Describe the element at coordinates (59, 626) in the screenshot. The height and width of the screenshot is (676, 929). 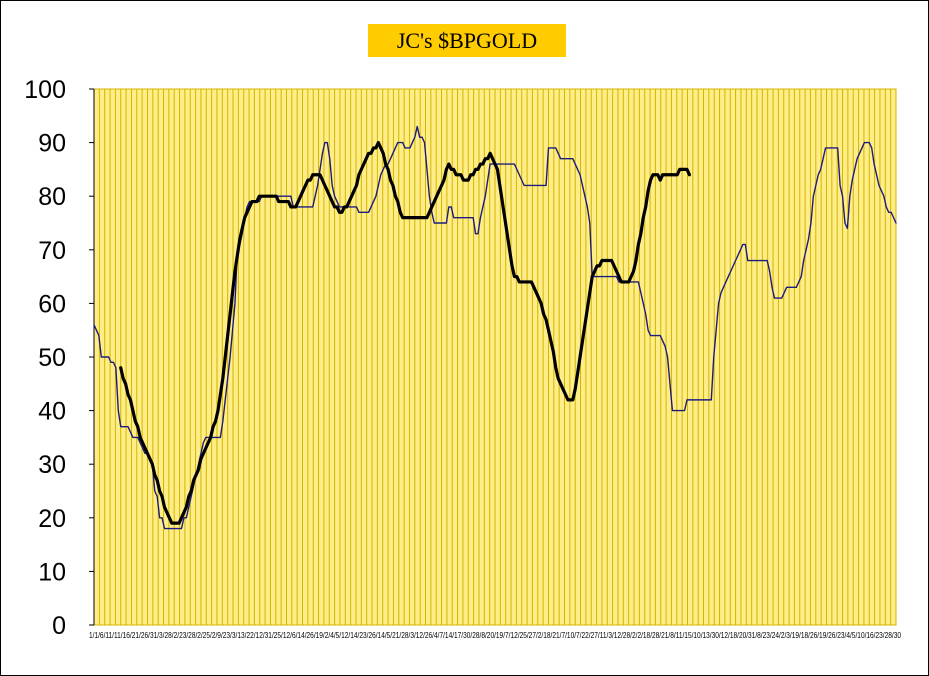
I see `y-tick-label: 0` at that location.